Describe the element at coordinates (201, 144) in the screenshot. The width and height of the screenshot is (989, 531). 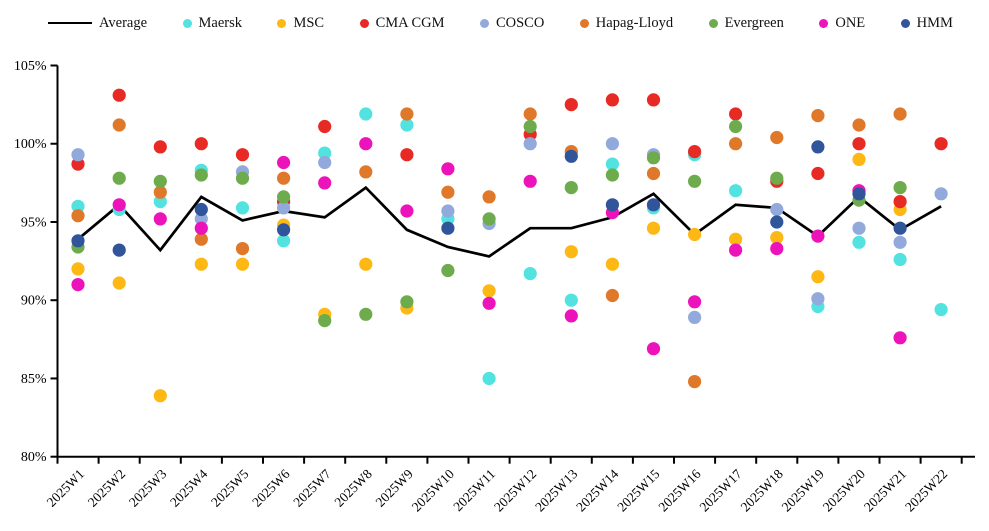
I see `data-point-cma-cgm-2025W4` at that location.